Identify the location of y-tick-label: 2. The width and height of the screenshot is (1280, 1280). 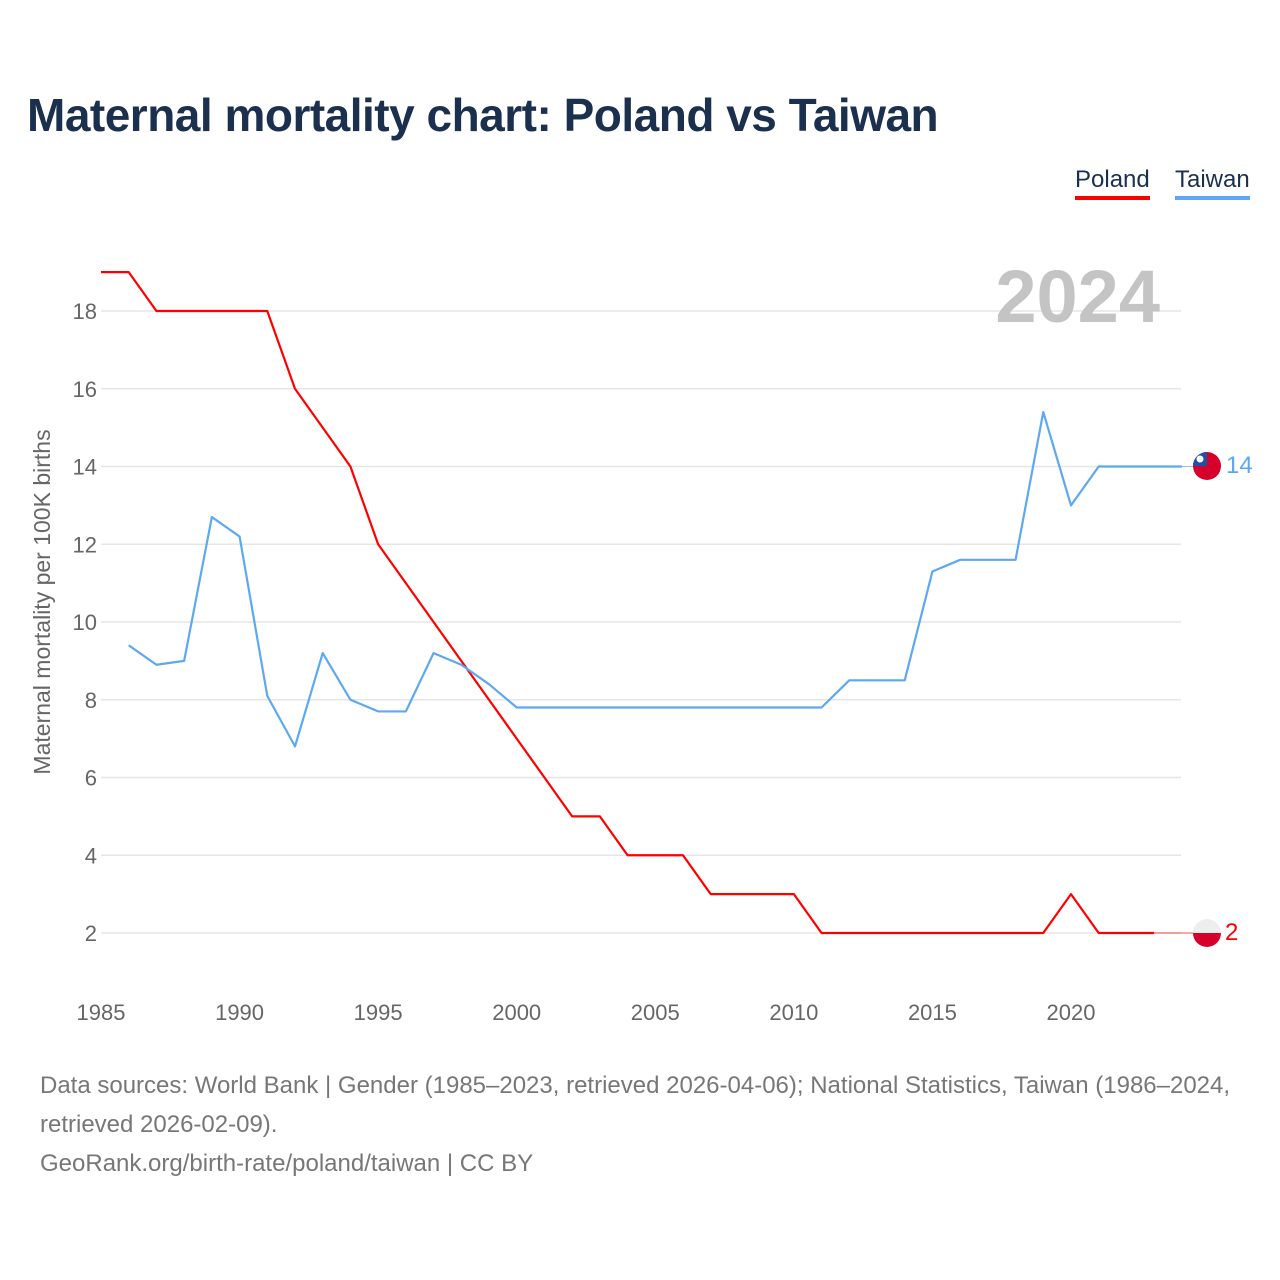
(91, 933).